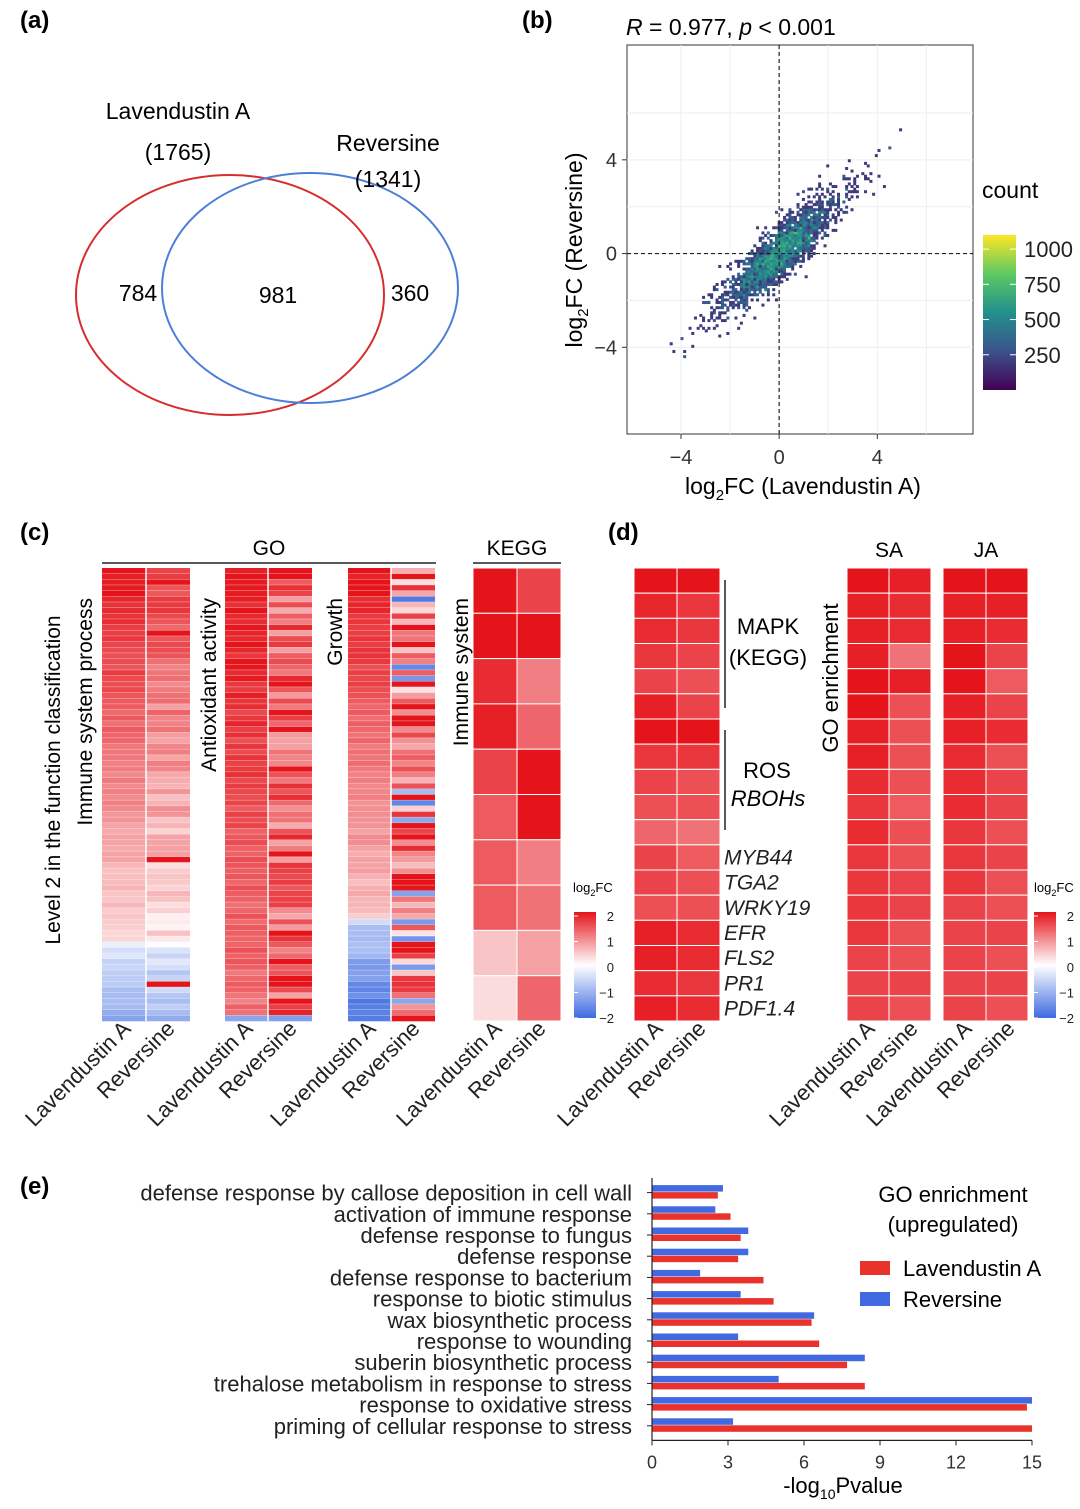 This screenshot has height=1509, width=1080. I want to click on scatter-title-p-value: < 0.001, so click(794, 27).